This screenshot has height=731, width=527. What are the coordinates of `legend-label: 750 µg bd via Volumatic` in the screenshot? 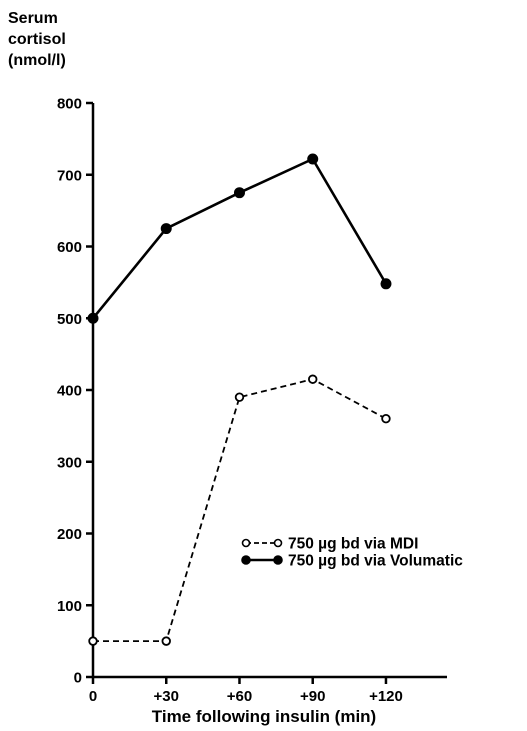 It's located at (375, 561).